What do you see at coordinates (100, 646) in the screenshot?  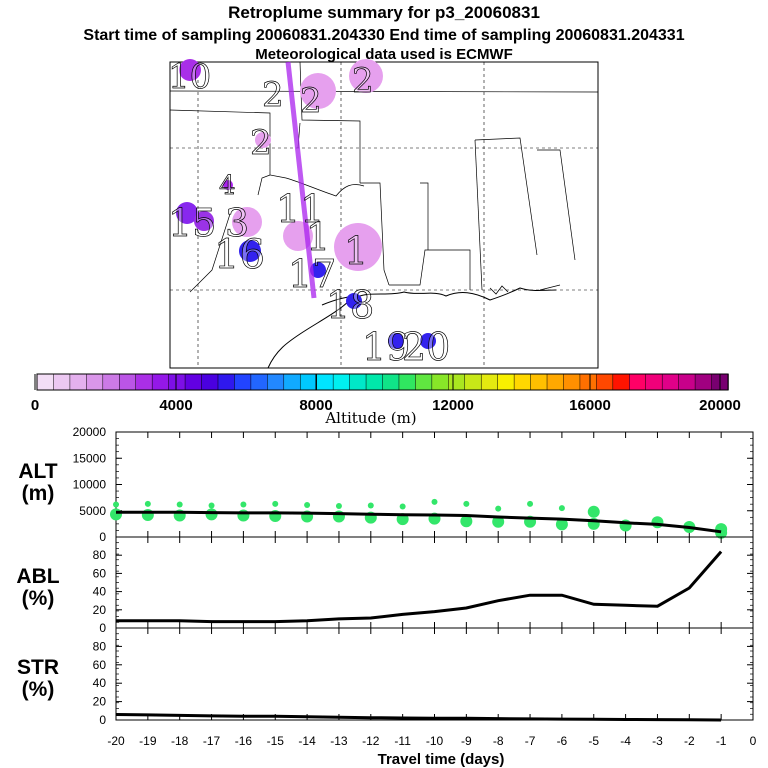 I see `y-tick-label: 80` at bounding box center [100, 646].